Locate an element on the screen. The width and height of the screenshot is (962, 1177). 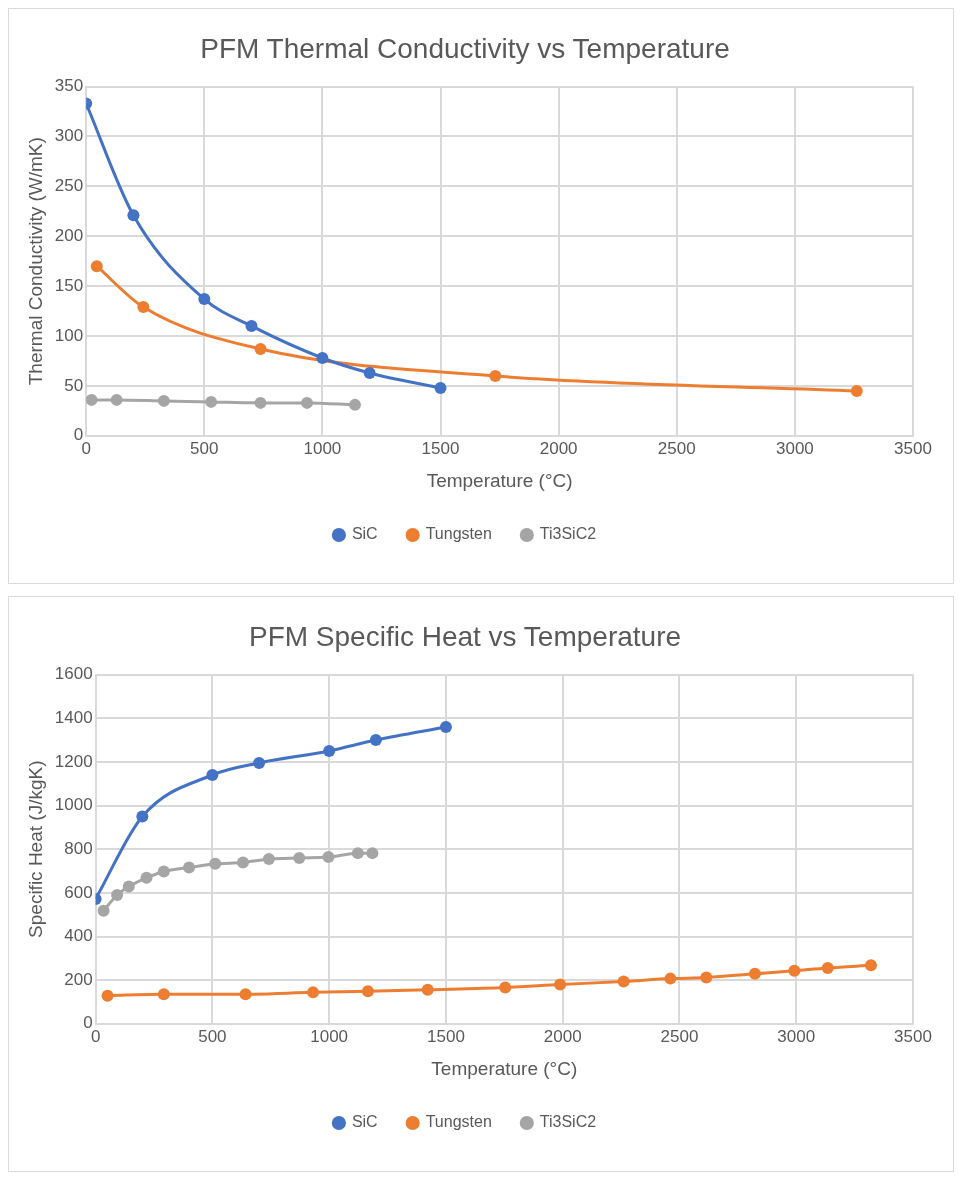
y-tick-label: 1400 is located at coordinates (73, 717).